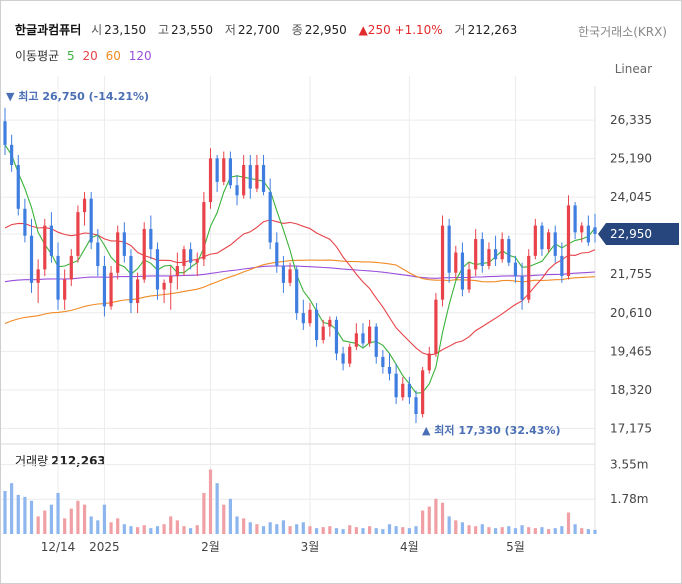 The height and width of the screenshot is (584, 682). What do you see at coordinates (638, 234) in the screenshot?
I see `current-price-tag: 22,950` at bounding box center [638, 234].